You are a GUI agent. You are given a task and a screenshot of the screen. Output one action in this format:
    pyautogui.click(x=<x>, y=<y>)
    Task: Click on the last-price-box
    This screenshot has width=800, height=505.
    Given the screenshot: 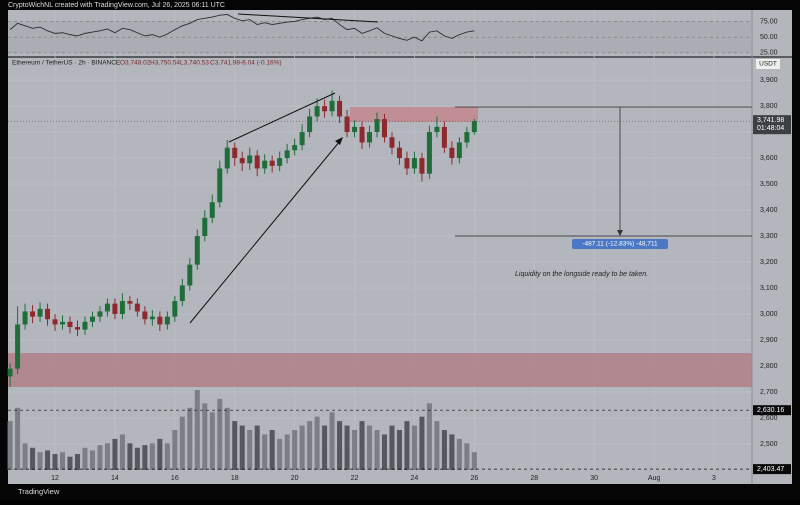 What is the action you would take?
    pyautogui.click(x=772, y=125)
    